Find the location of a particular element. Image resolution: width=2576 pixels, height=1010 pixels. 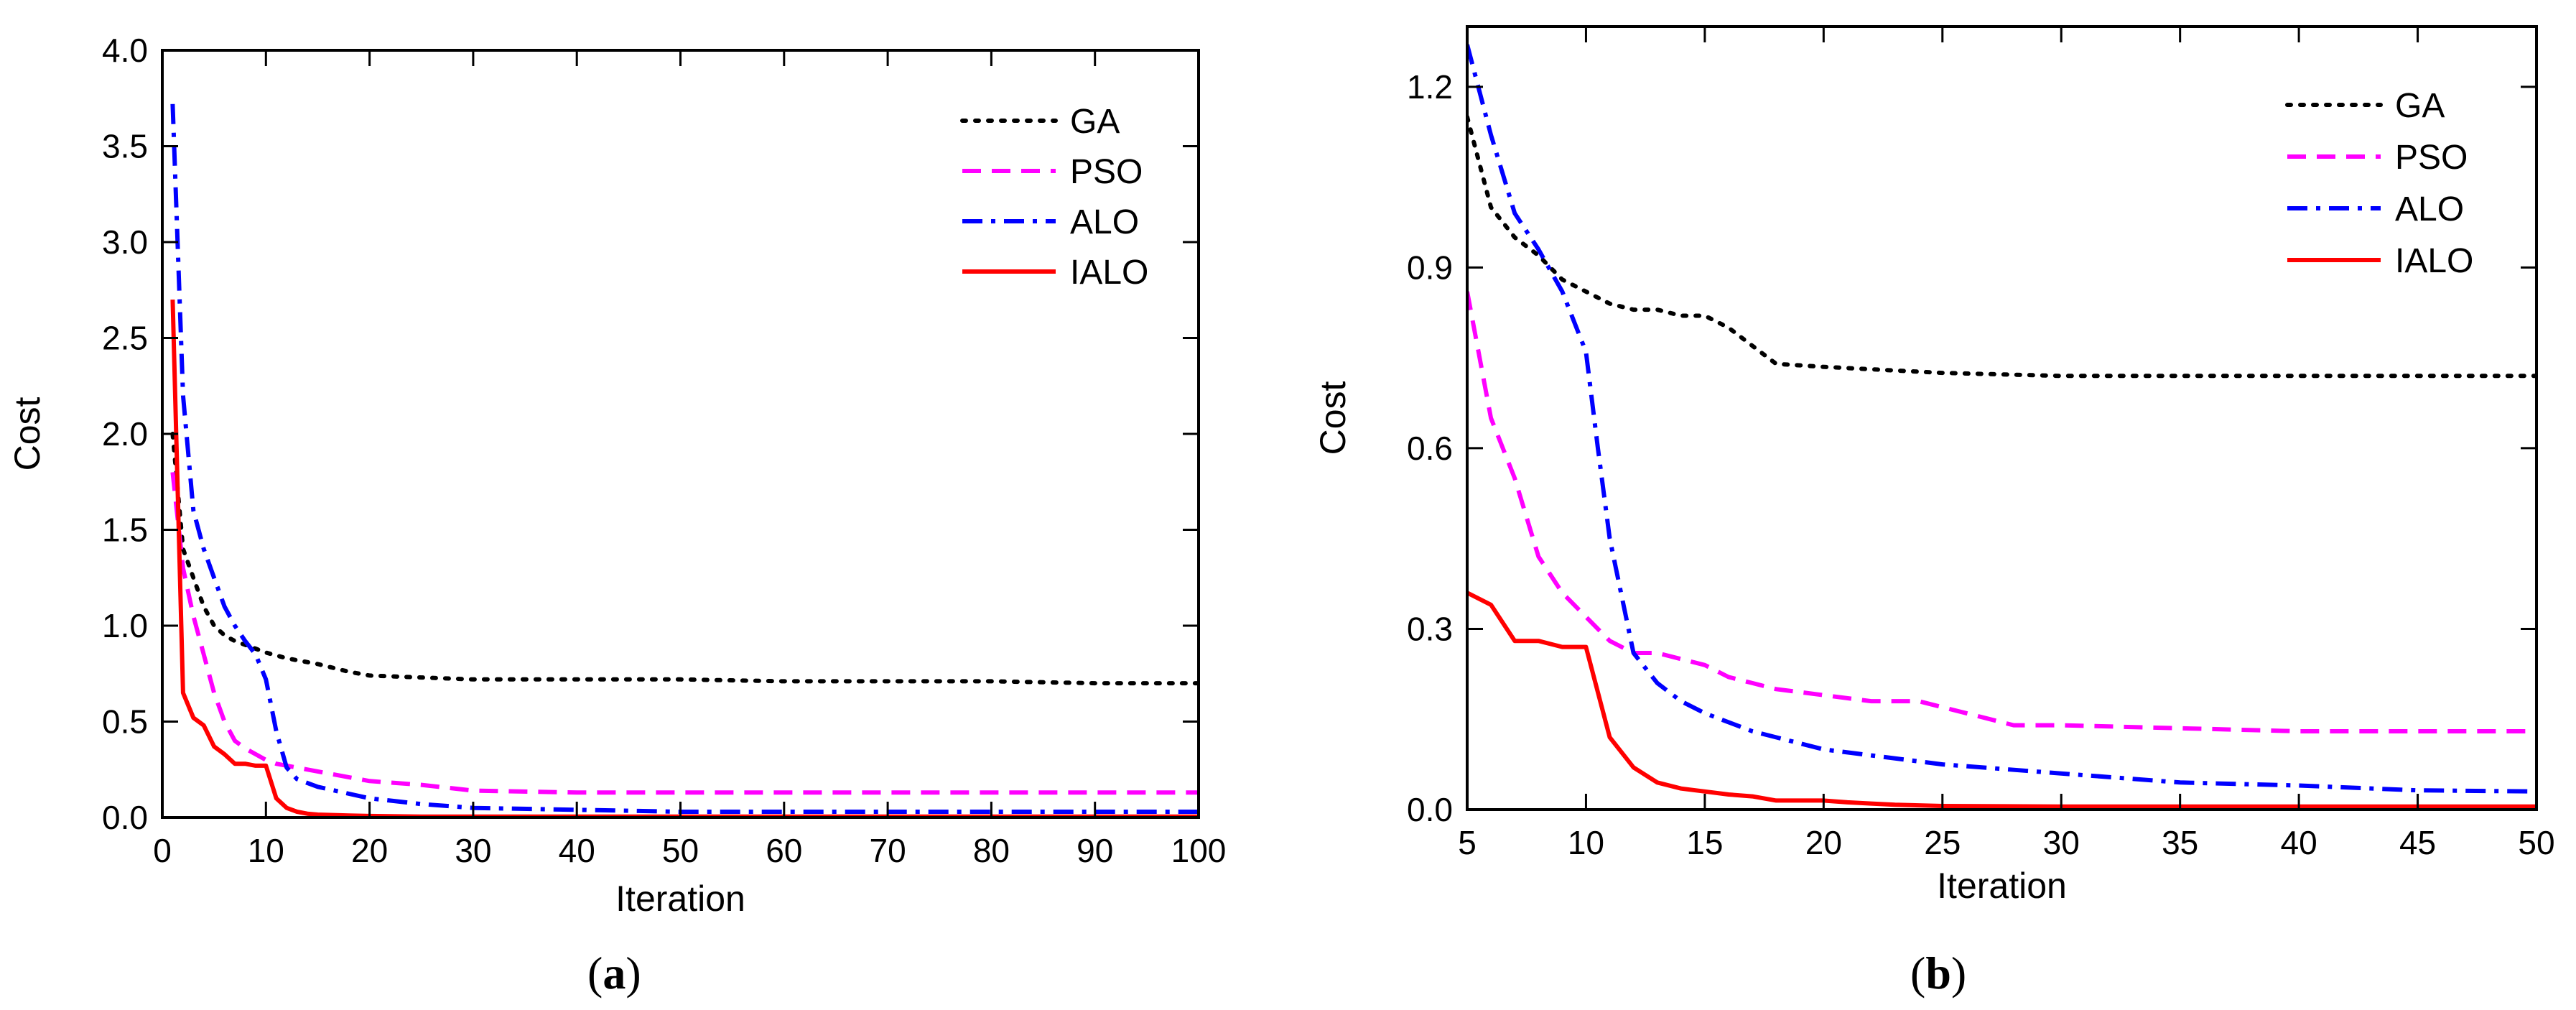

chart-a-ytick-label: 4.0 is located at coordinates (125, 50).